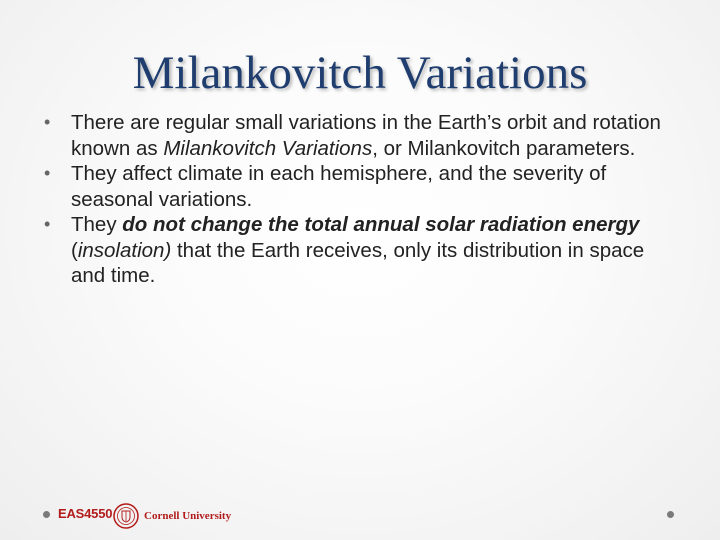  I want to click on footer-dot-right, so click(670, 514).